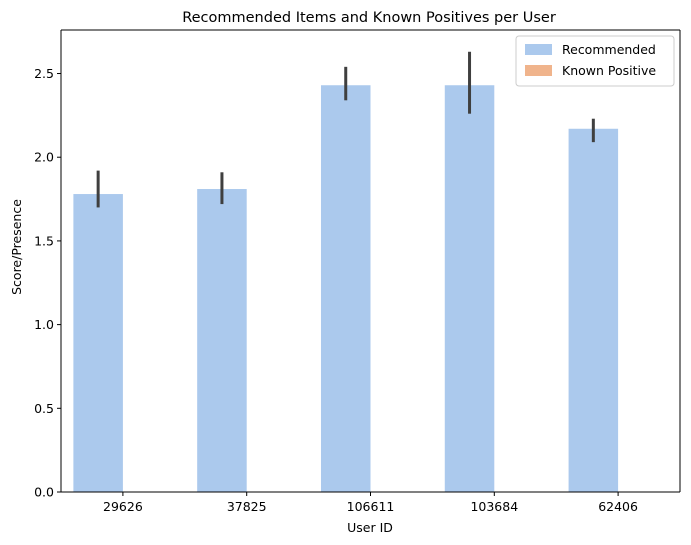 The height and width of the screenshot is (545, 691). I want to click on legend-swatch-recommended, so click(538, 49).